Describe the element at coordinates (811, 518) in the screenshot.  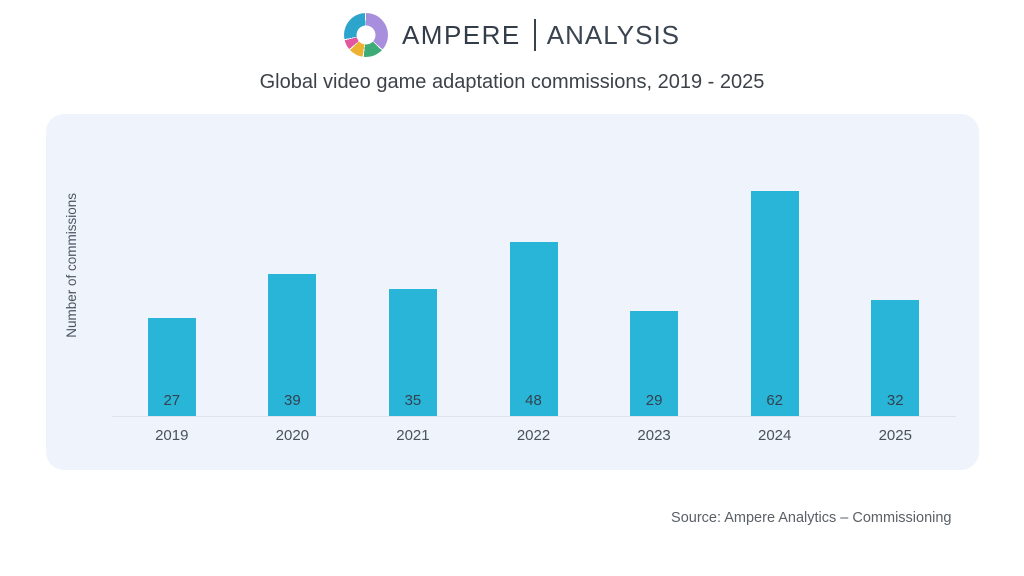
I see `source-text: Source: Ampere Analytics – Commissioning` at that location.